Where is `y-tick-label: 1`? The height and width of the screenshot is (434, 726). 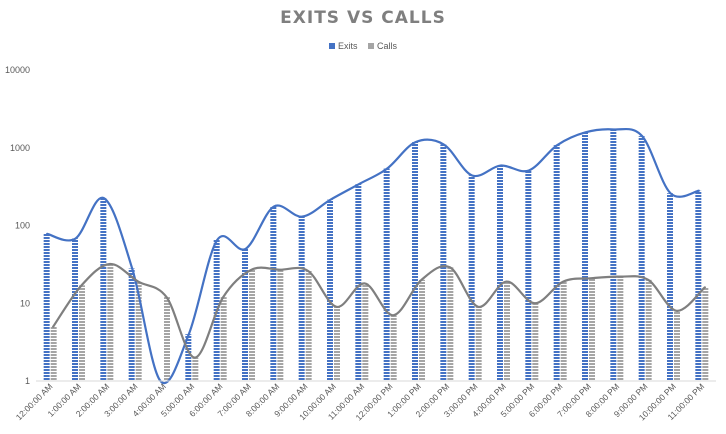 y-tick-label: 1 is located at coordinates (27, 381).